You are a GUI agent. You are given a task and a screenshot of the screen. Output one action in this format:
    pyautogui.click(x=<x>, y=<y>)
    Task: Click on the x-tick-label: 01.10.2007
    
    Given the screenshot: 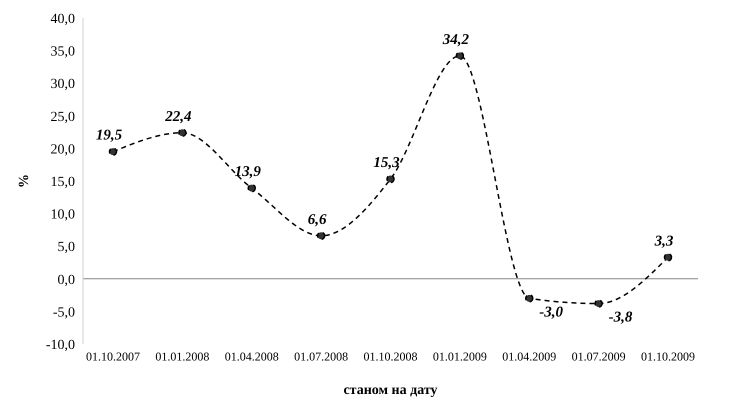 What is the action you would take?
    pyautogui.click(x=113, y=357)
    